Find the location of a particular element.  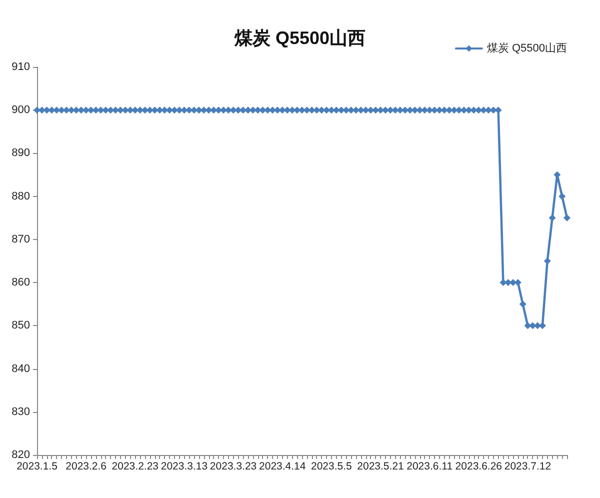

x-tick-label: 2023.2.6 is located at coordinates (86, 466).